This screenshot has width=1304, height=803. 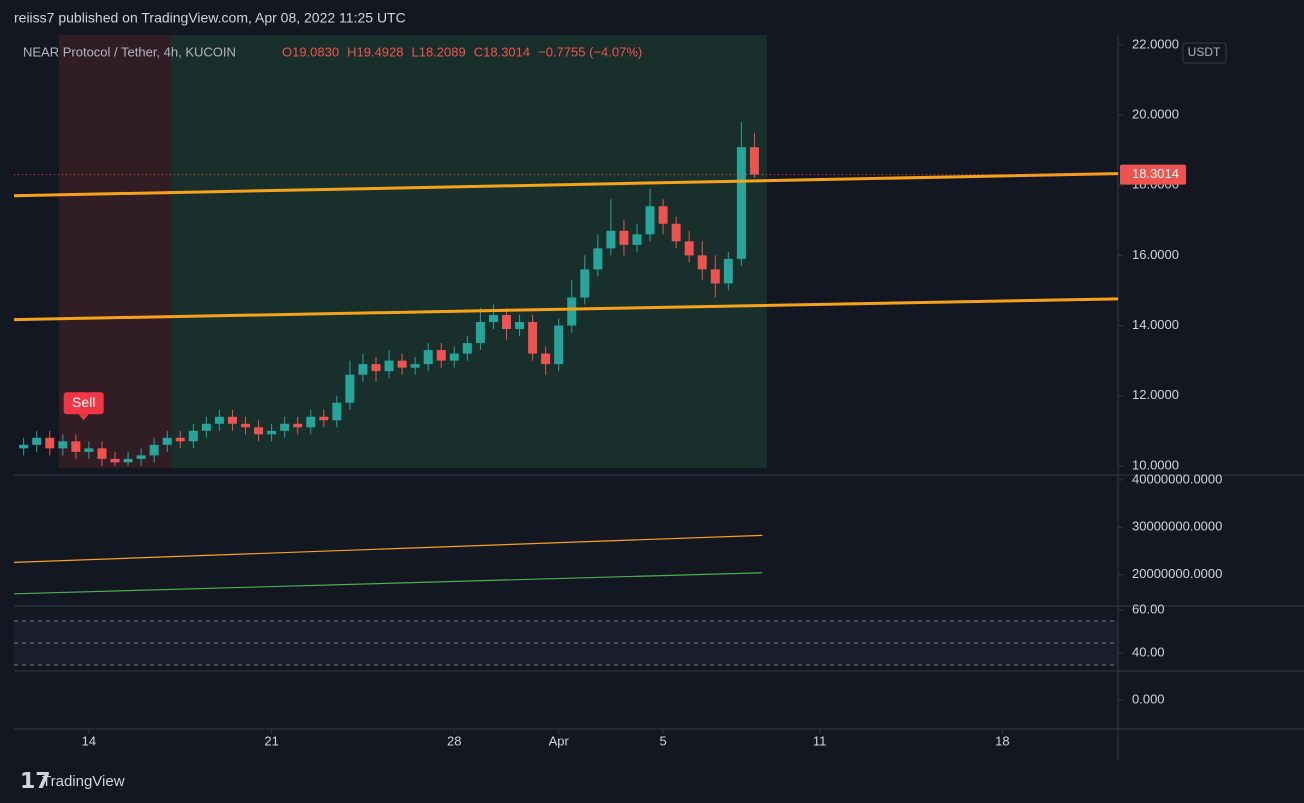 I want to click on x-tick-label: 18, so click(x=1002, y=740).